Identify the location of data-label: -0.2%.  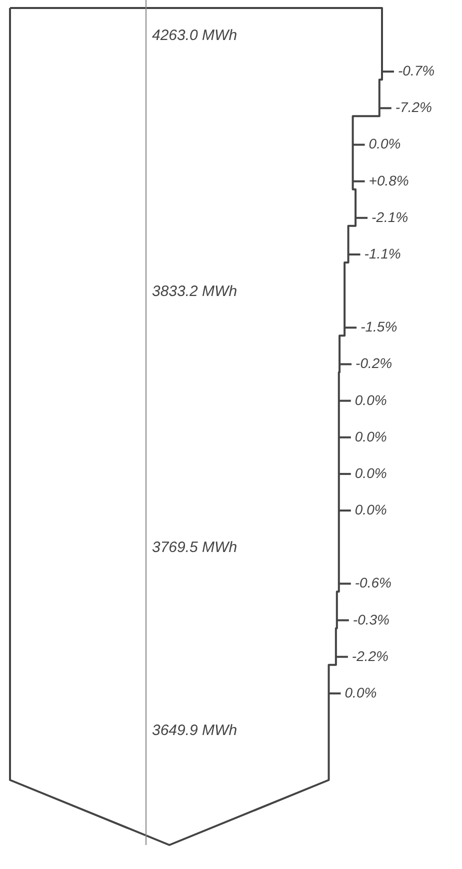
(374, 363).